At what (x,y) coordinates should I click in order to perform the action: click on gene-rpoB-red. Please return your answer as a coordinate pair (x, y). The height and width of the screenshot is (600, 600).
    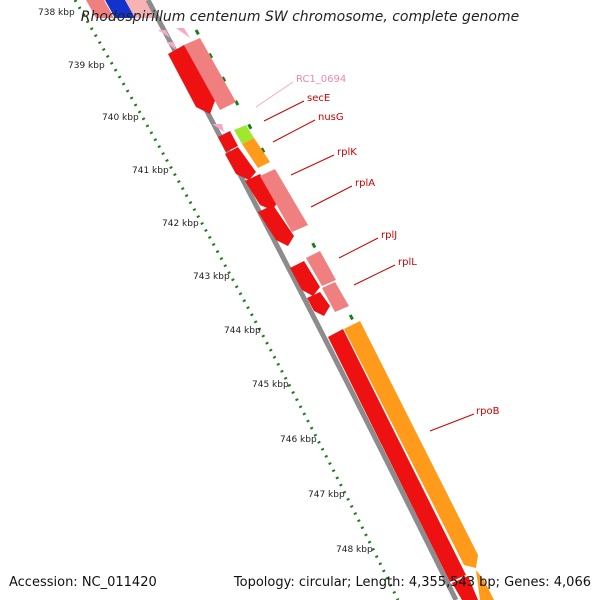
    Looking at the image, I should click on (397, 455).